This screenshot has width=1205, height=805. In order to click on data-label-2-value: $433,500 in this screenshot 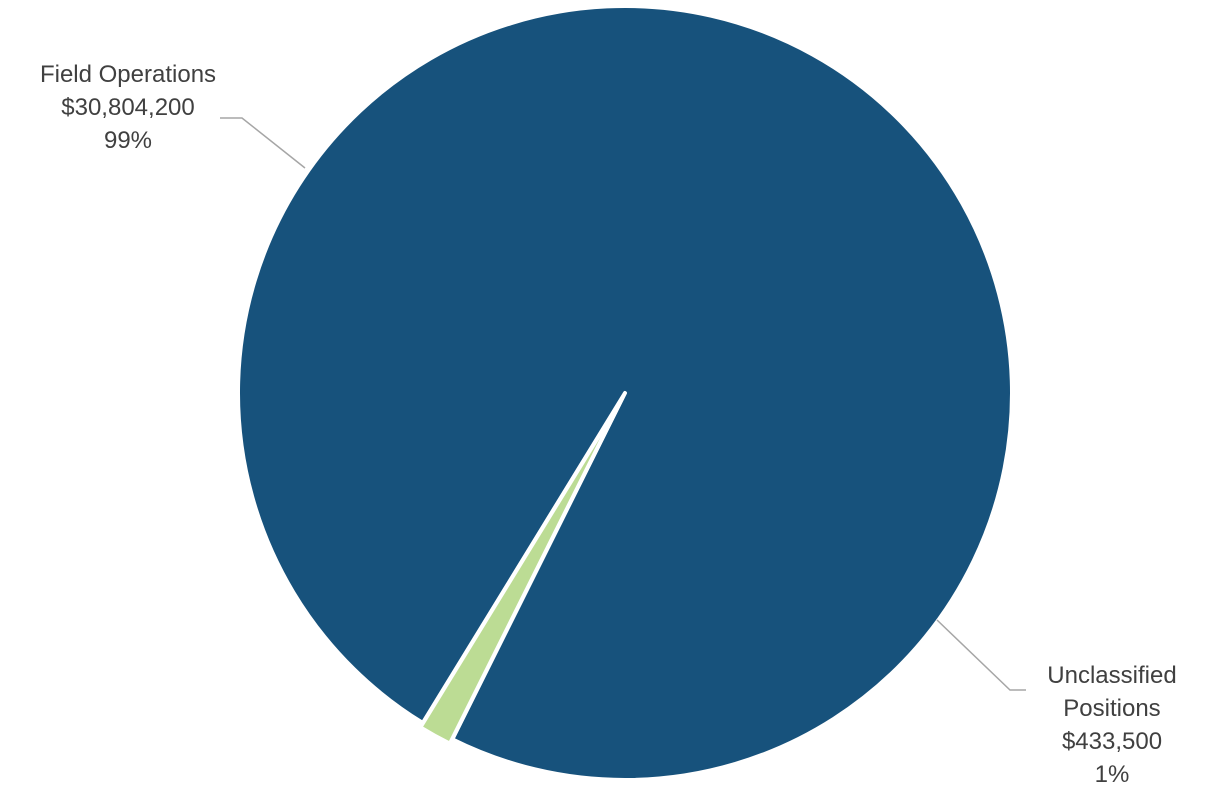, I will do `click(1112, 741)`.